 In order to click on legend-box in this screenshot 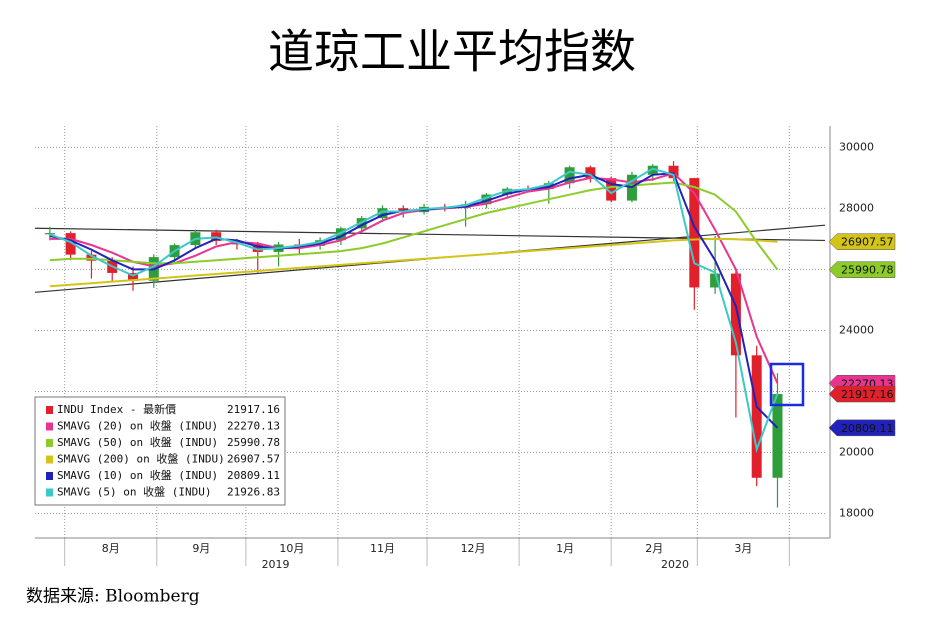, I will do `click(160, 451)`.